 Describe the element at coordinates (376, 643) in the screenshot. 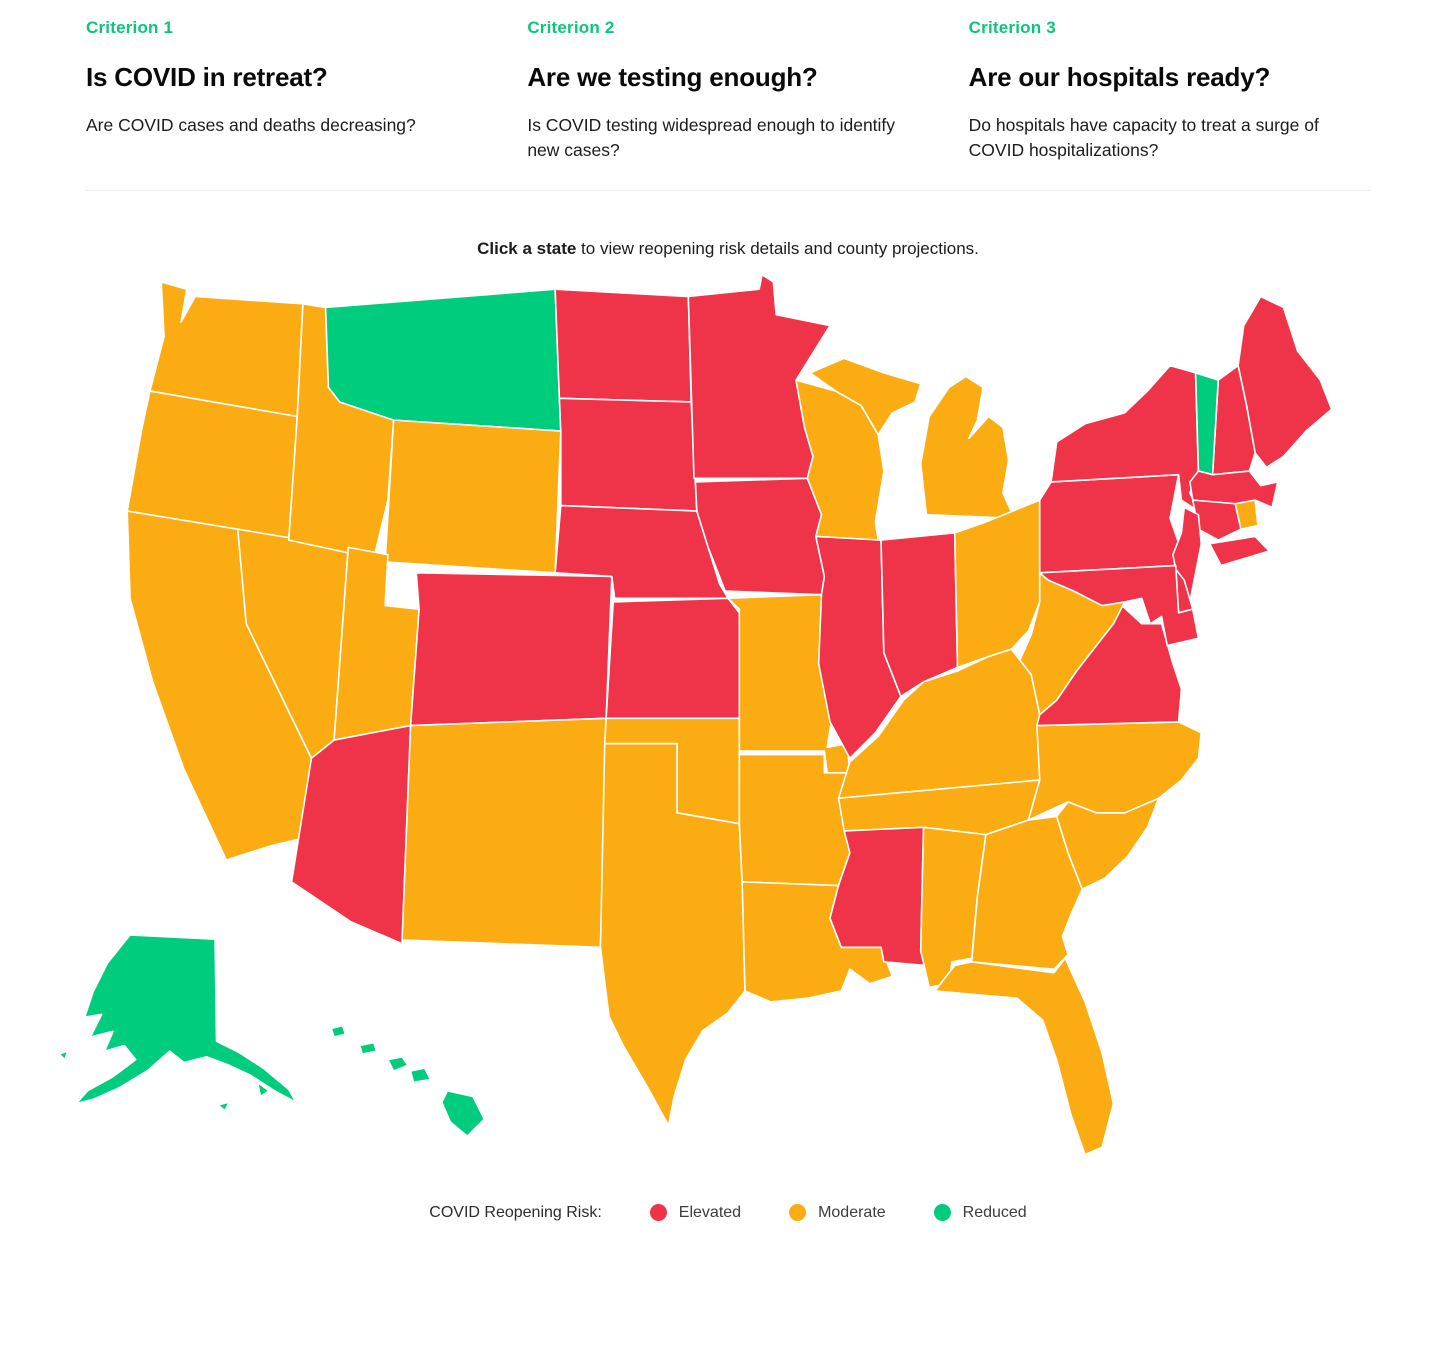

I see `state-utah` at that location.